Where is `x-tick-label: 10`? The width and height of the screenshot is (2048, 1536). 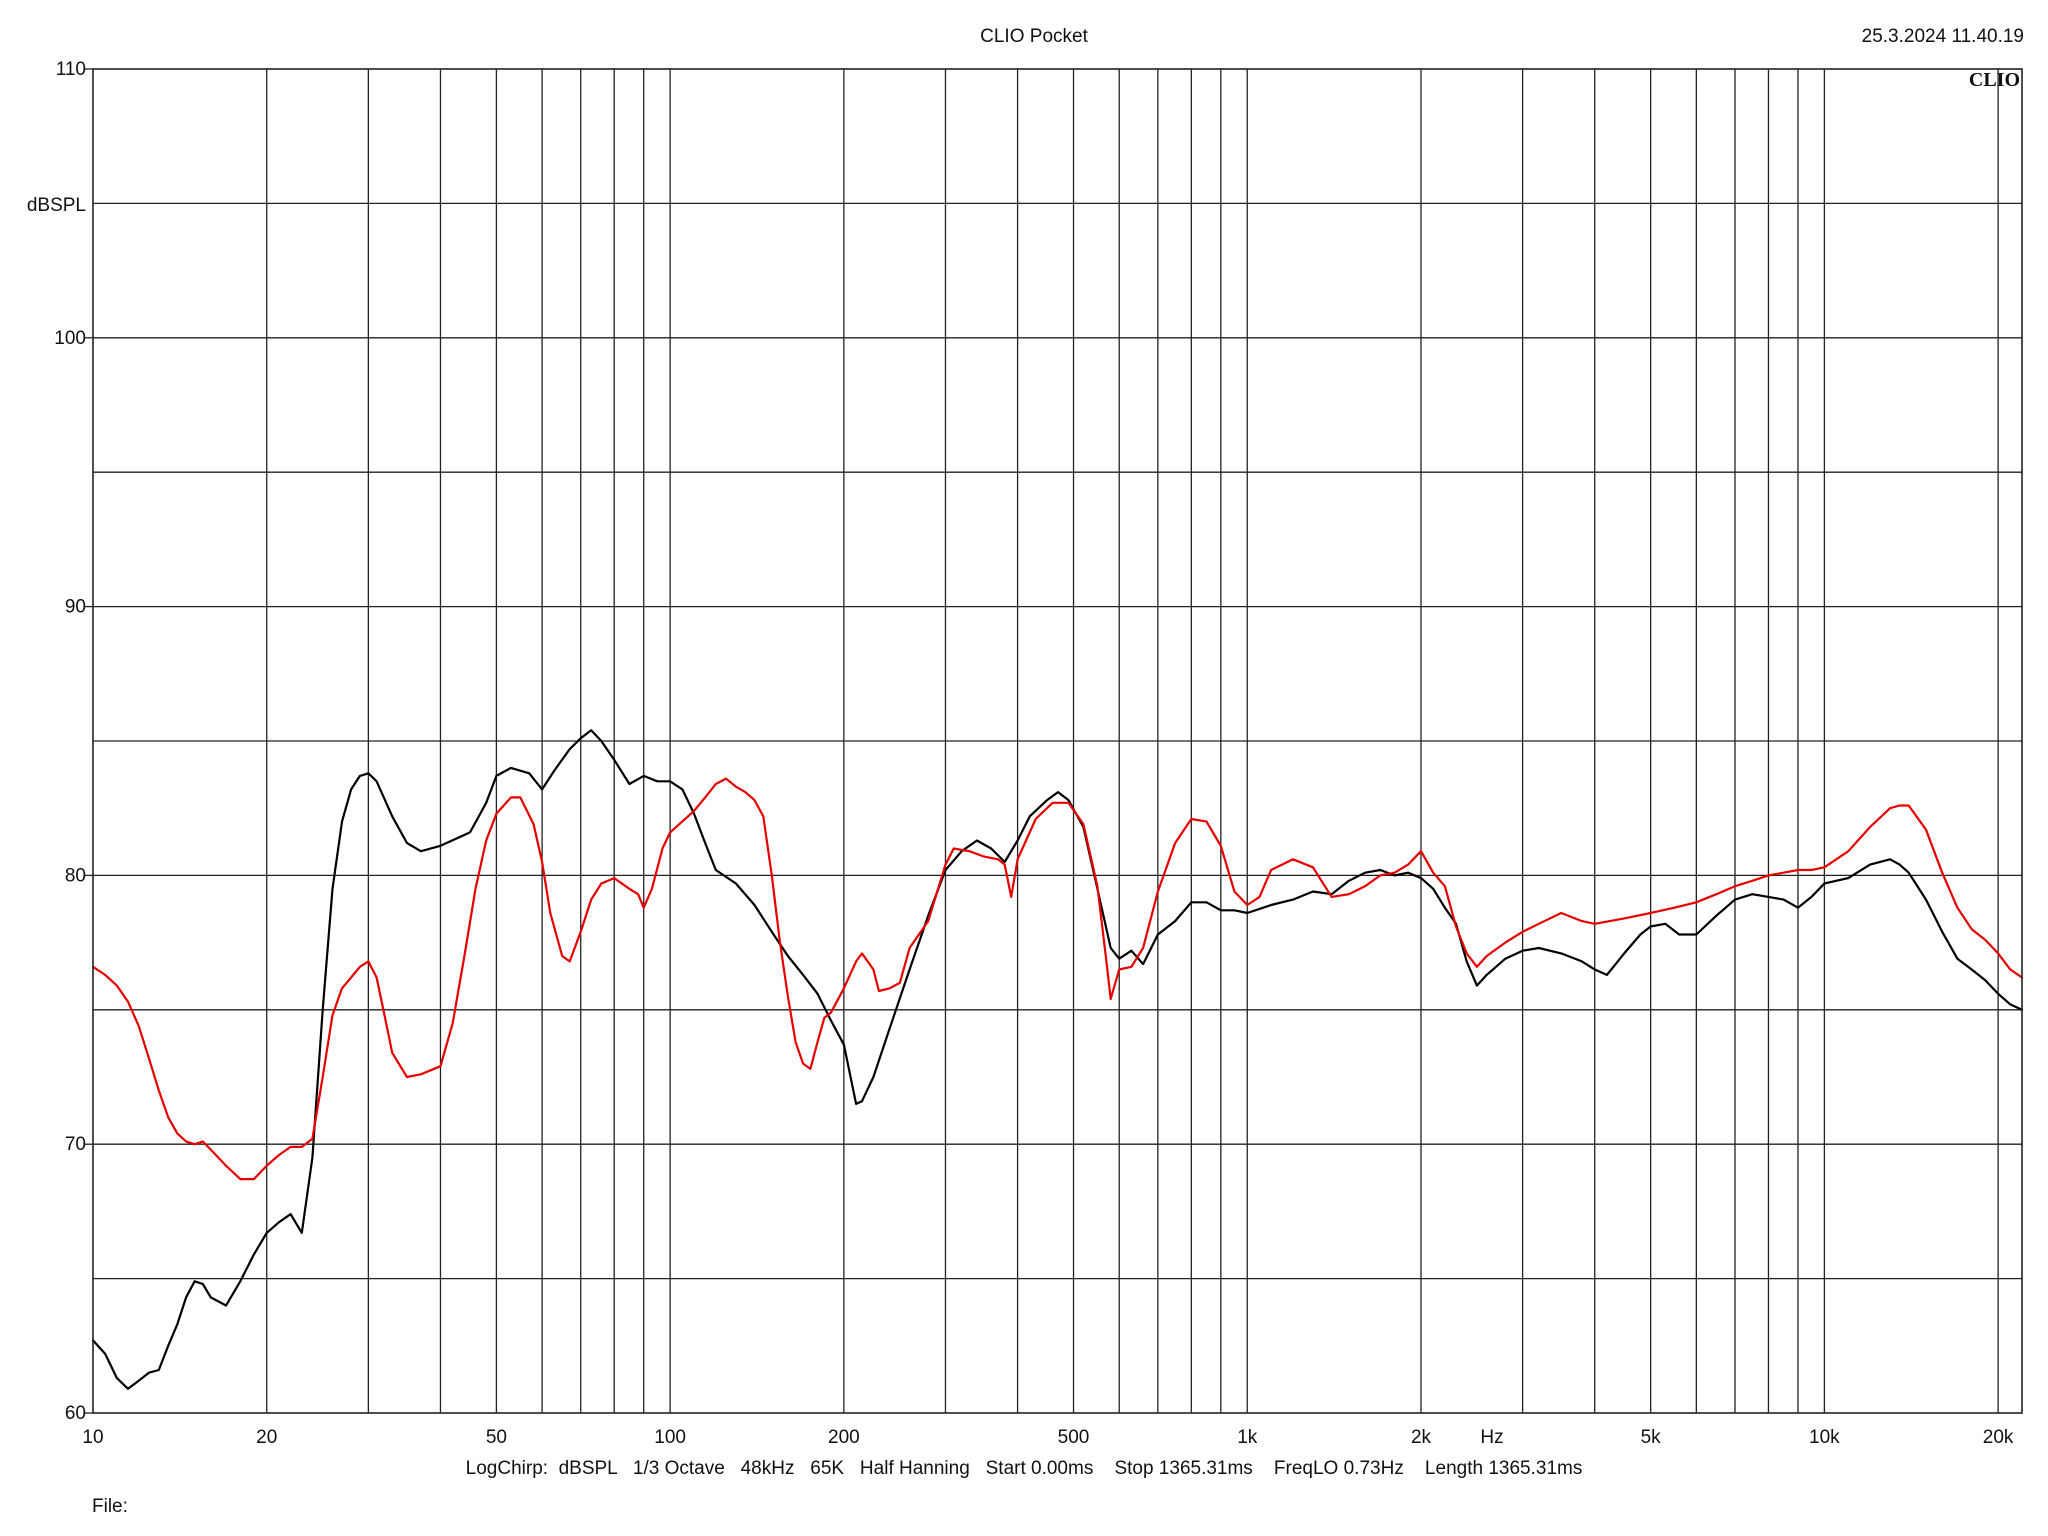 x-tick-label: 10 is located at coordinates (92, 1437).